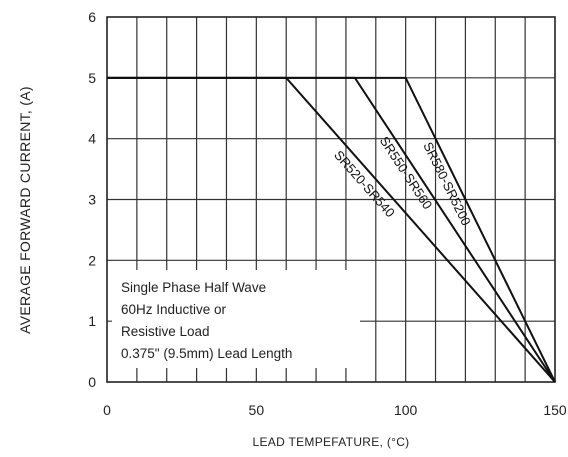 The image size is (568, 457). What do you see at coordinates (193, 287) in the screenshot?
I see `note-line-1: Single Phase Half Wave` at bounding box center [193, 287].